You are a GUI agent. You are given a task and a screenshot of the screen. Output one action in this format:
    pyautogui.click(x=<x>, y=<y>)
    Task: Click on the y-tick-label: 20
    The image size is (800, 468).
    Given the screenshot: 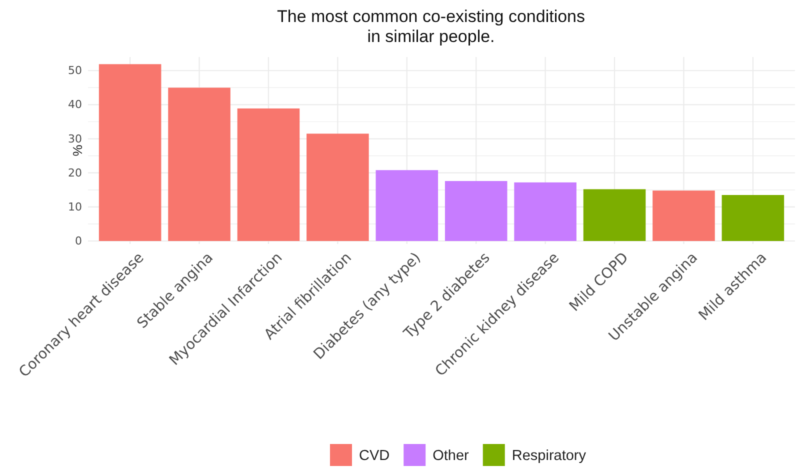 What is the action you would take?
    pyautogui.click(x=75, y=173)
    